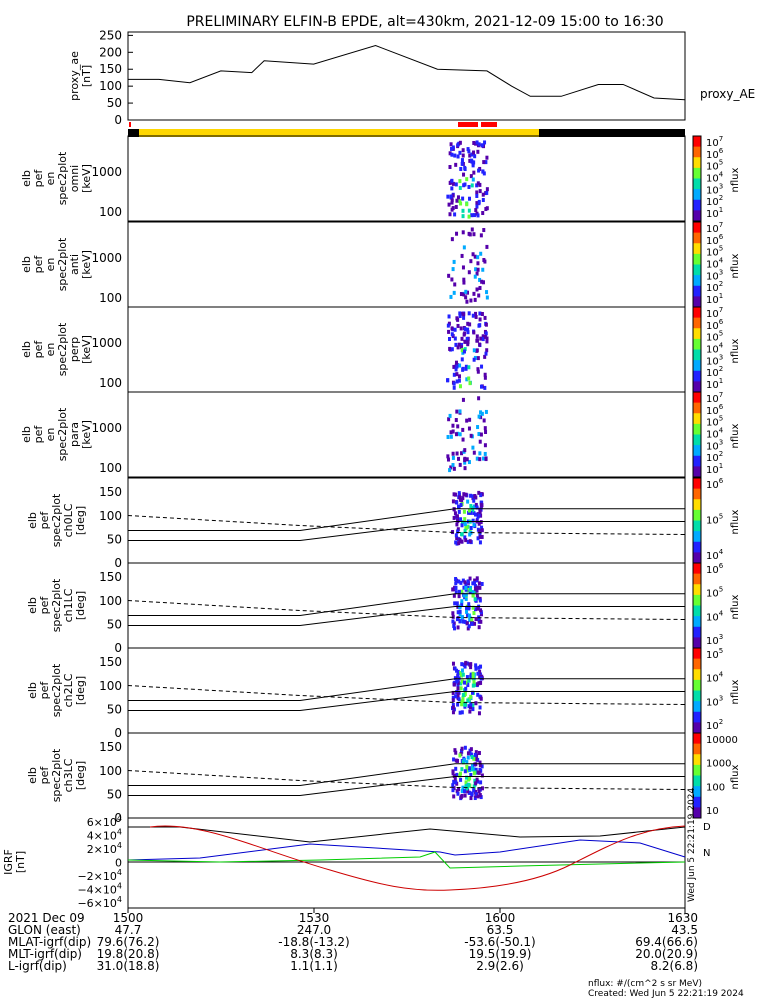 The image size is (775, 1000). What do you see at coordinates (715, 787) in the screenshot?
I see `colorbar-tick: 100` at bounding box center [715, 787].